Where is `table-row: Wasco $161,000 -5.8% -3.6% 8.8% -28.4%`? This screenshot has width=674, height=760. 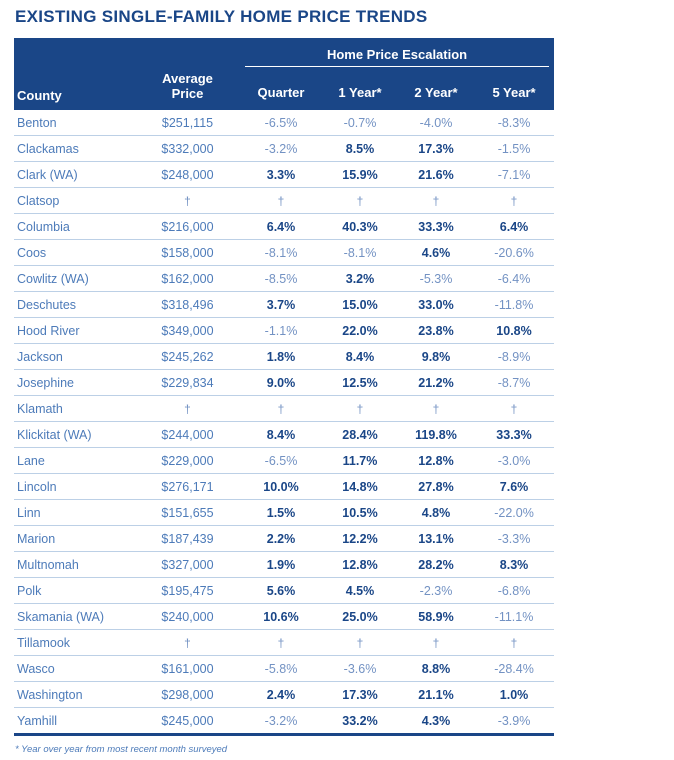
table-row: Wasco $161,000 -5.8% -3.6% 8.8% -28.4% is located at coordinates (284, 669).